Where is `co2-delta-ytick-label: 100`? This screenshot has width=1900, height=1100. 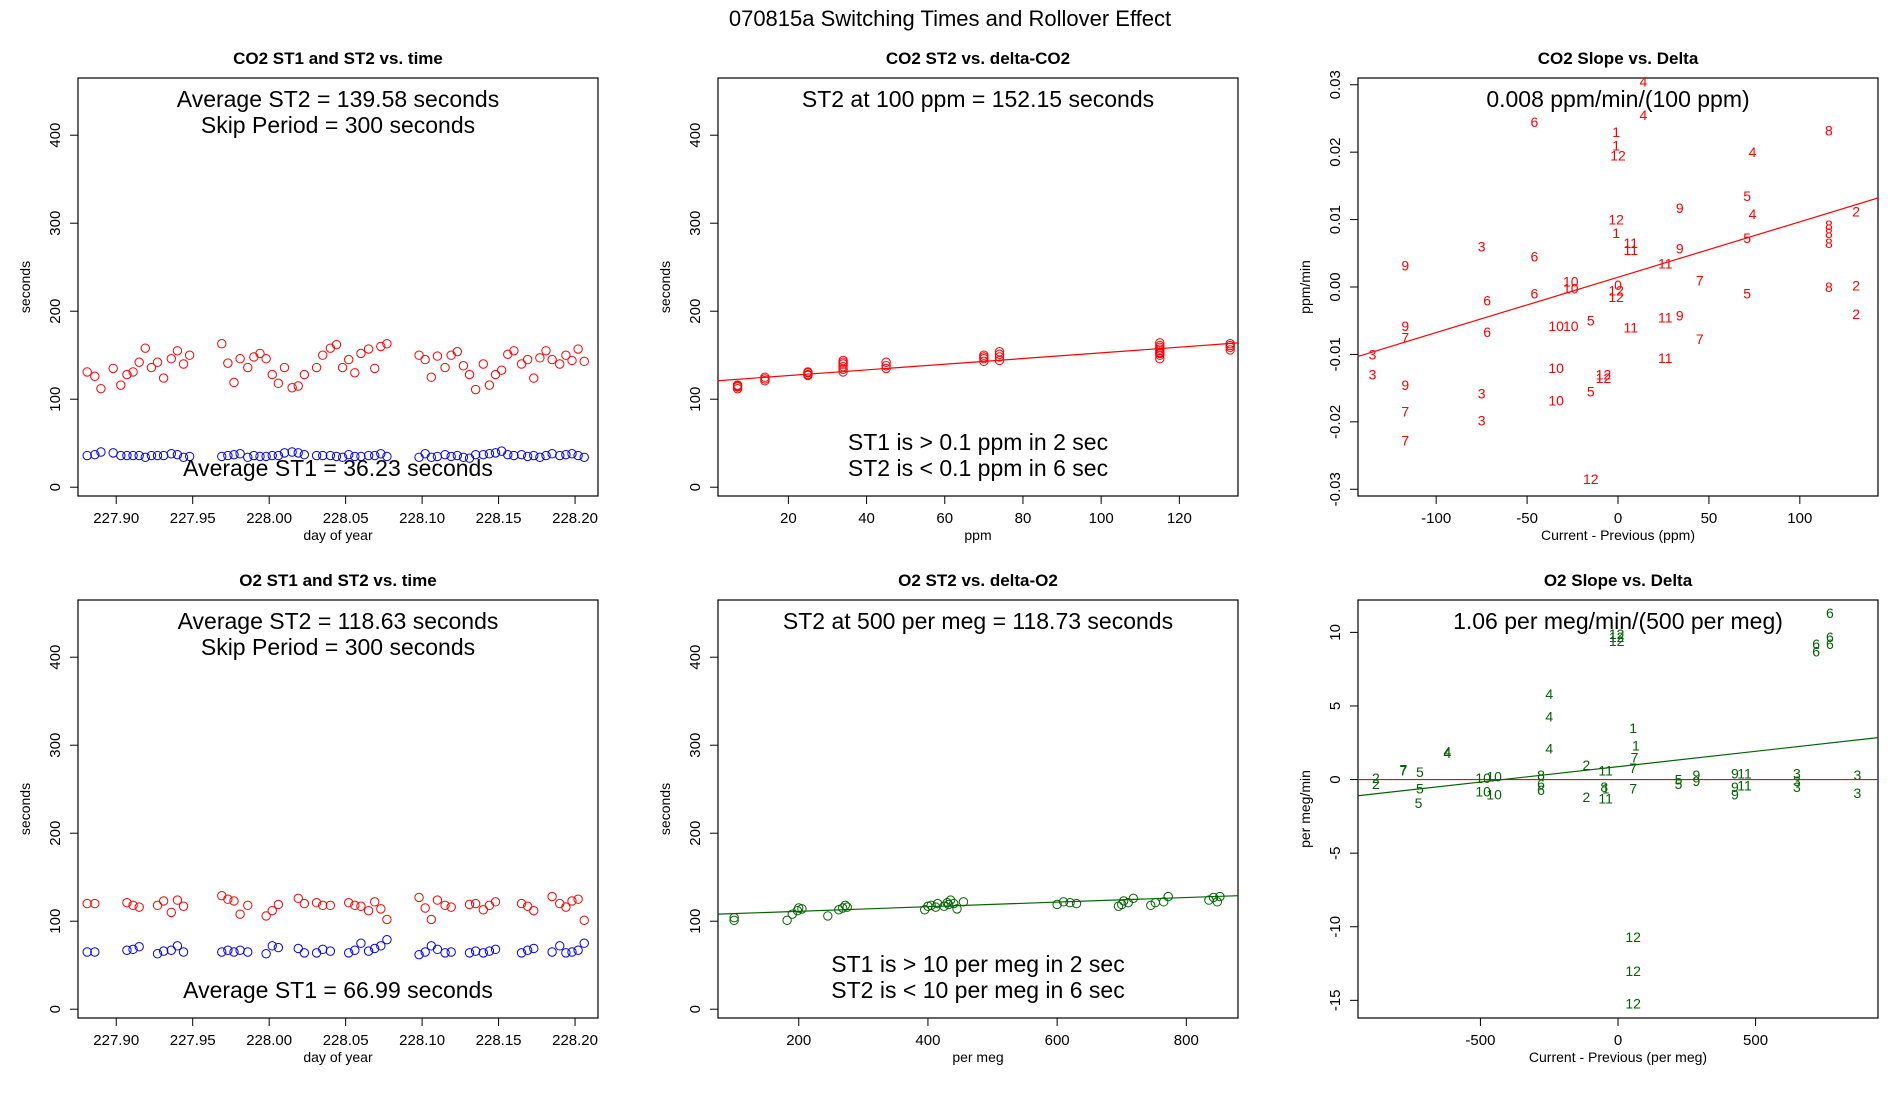
co2-delta-ytick-label: 100 is located at coordinates (695, 399).